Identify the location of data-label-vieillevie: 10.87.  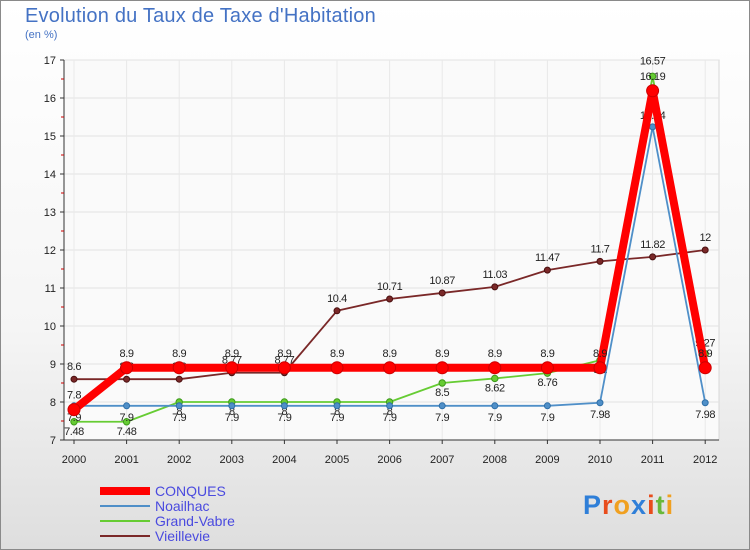
(442, 281).